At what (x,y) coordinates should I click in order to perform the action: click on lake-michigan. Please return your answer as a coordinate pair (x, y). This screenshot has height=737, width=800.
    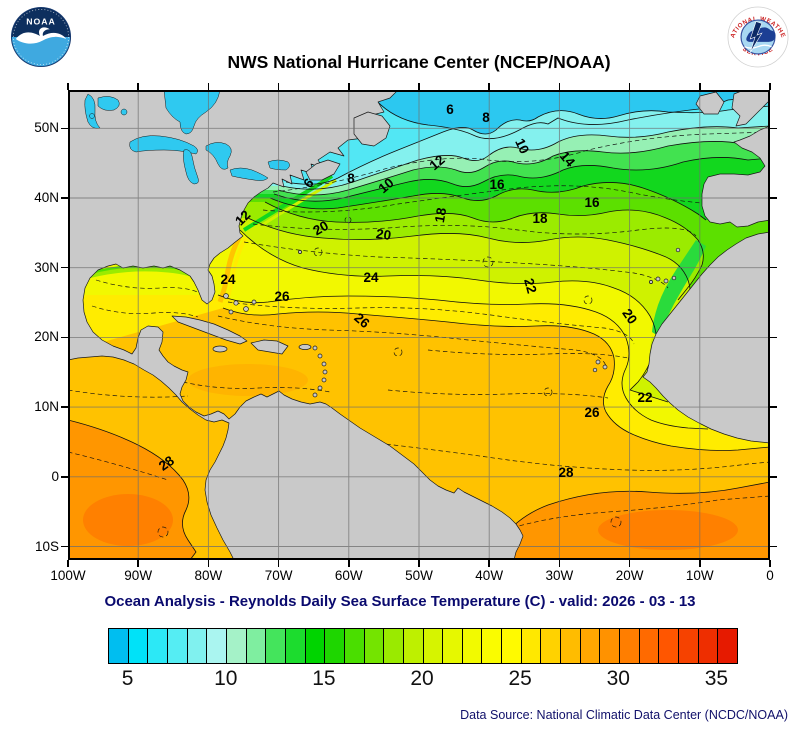
    Looking at the image, I should click on (191, 167).